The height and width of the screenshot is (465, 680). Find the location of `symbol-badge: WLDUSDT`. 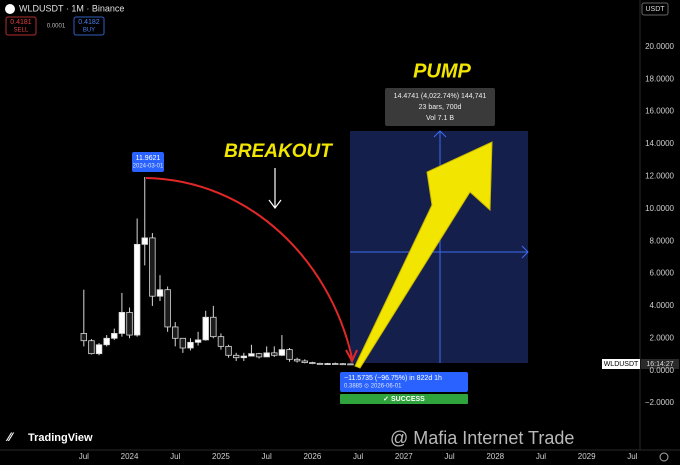

symbol-badge: WLDUSDT is located at coordinates (621, 364).